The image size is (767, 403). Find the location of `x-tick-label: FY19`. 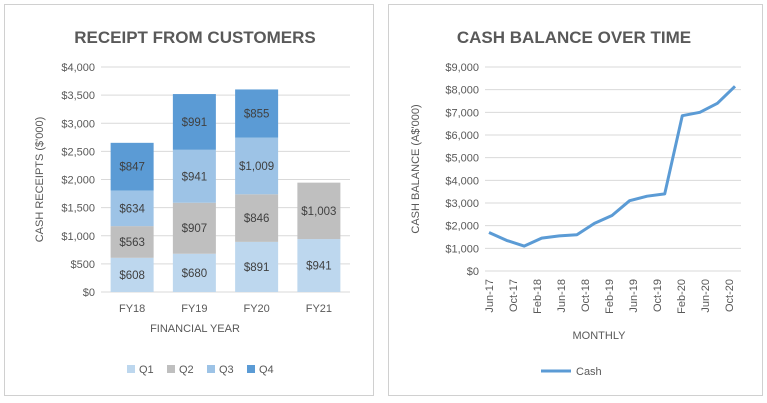

x-tick-label: FY19 is located at coordinates (194, 309).